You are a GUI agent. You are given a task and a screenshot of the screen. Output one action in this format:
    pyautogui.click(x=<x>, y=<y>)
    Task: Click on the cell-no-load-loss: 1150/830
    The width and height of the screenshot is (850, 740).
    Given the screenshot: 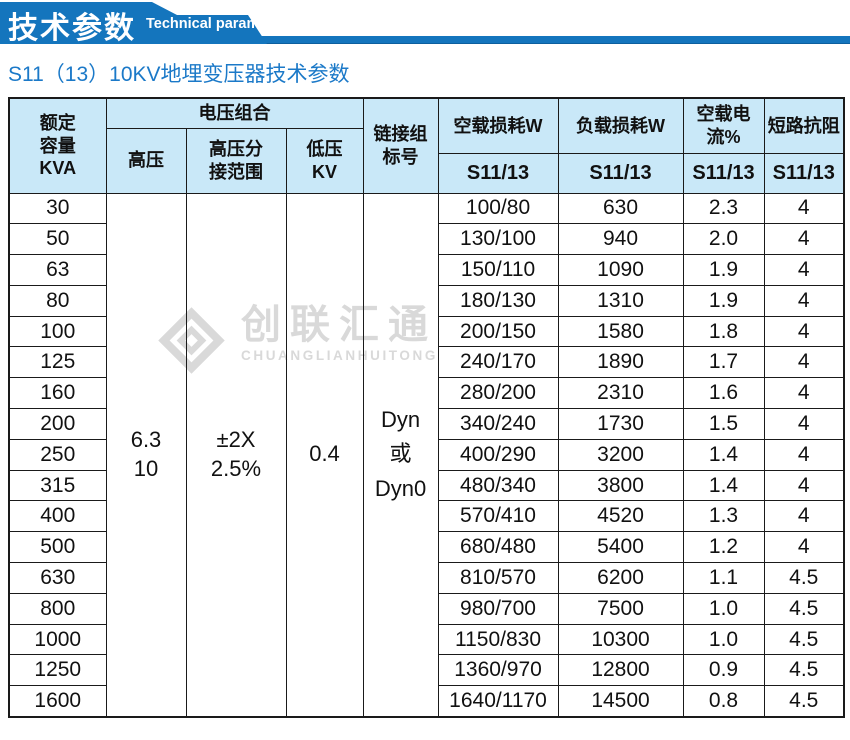 What is the action you would take?
    pyautogui.click(x=498, y=639)
    